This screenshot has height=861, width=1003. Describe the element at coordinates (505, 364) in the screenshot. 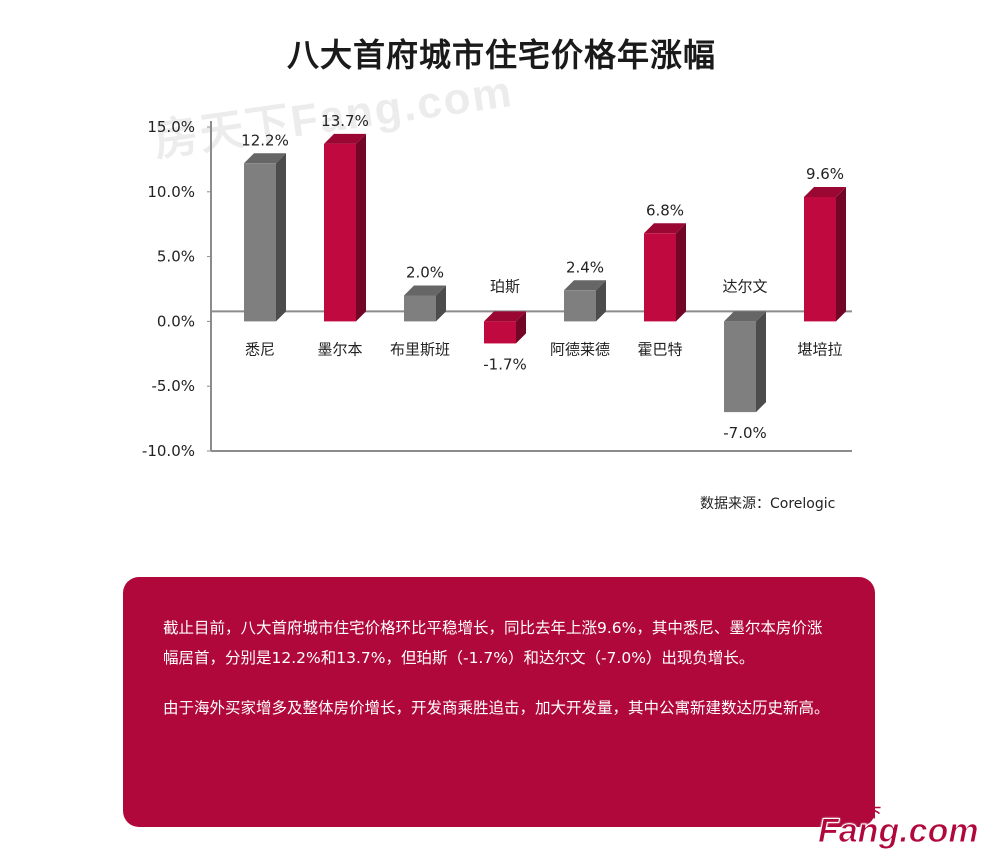

I see `data-label: -1.7%` at that location.